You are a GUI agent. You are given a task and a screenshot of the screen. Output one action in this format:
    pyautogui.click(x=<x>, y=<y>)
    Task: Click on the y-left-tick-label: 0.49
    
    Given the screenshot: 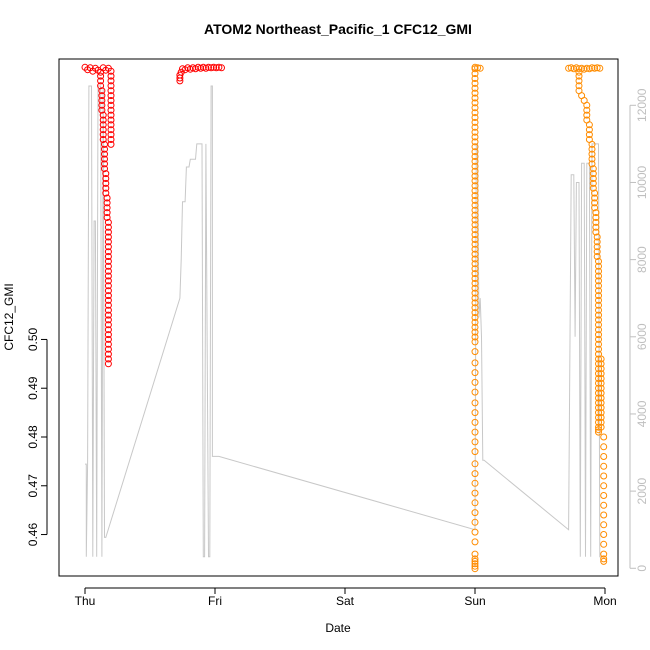 What is the action you would take?
    pyautogui.click(x=33, y=388)
    